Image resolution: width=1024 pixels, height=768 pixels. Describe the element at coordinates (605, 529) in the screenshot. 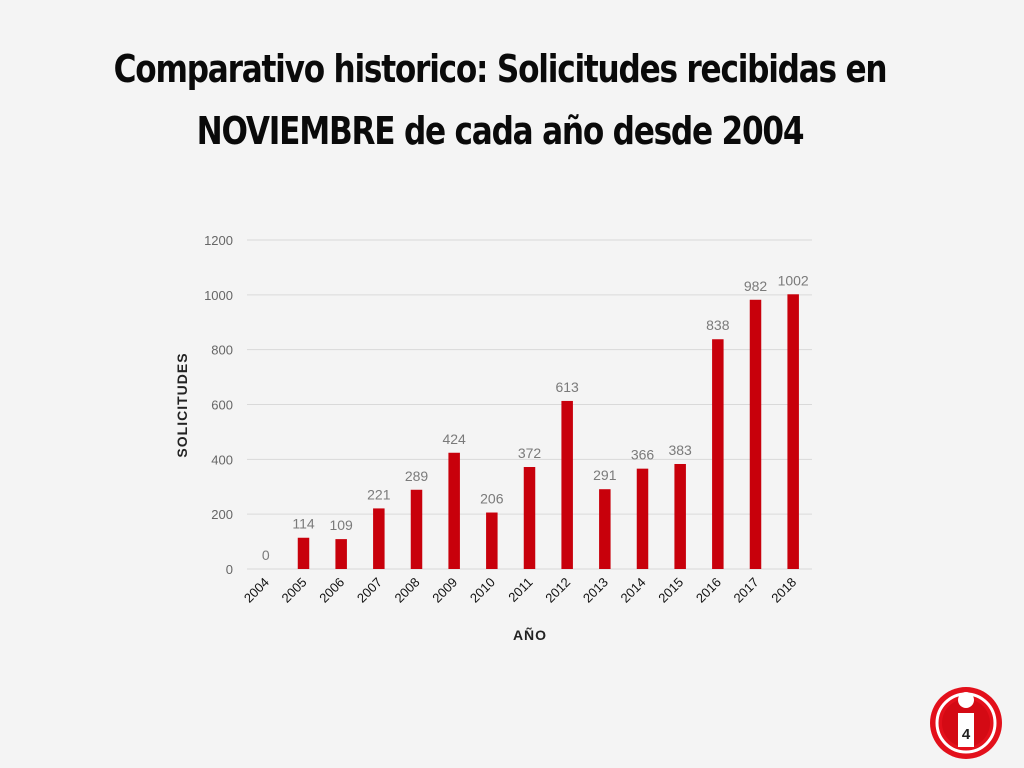

I see `bar-2013` at that location.